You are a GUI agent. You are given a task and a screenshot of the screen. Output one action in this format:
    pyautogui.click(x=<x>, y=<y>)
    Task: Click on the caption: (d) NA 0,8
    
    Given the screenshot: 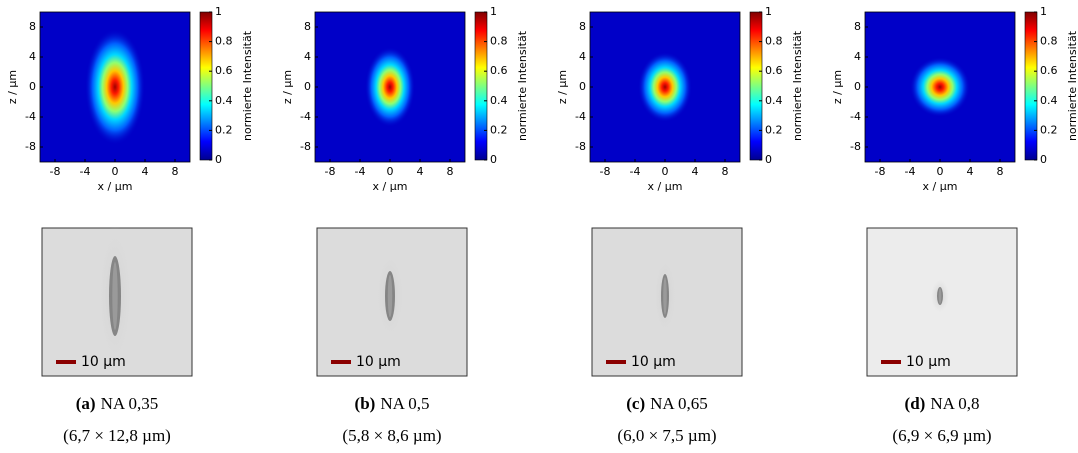 What is the action you would take?
    pyautogui.click(x=942, y=403)
    